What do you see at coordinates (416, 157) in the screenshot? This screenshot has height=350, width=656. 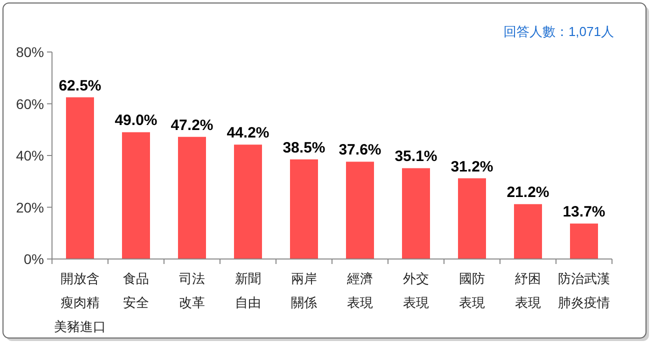 I see `data-label: 35.1%` at bounding box center [416, 157].